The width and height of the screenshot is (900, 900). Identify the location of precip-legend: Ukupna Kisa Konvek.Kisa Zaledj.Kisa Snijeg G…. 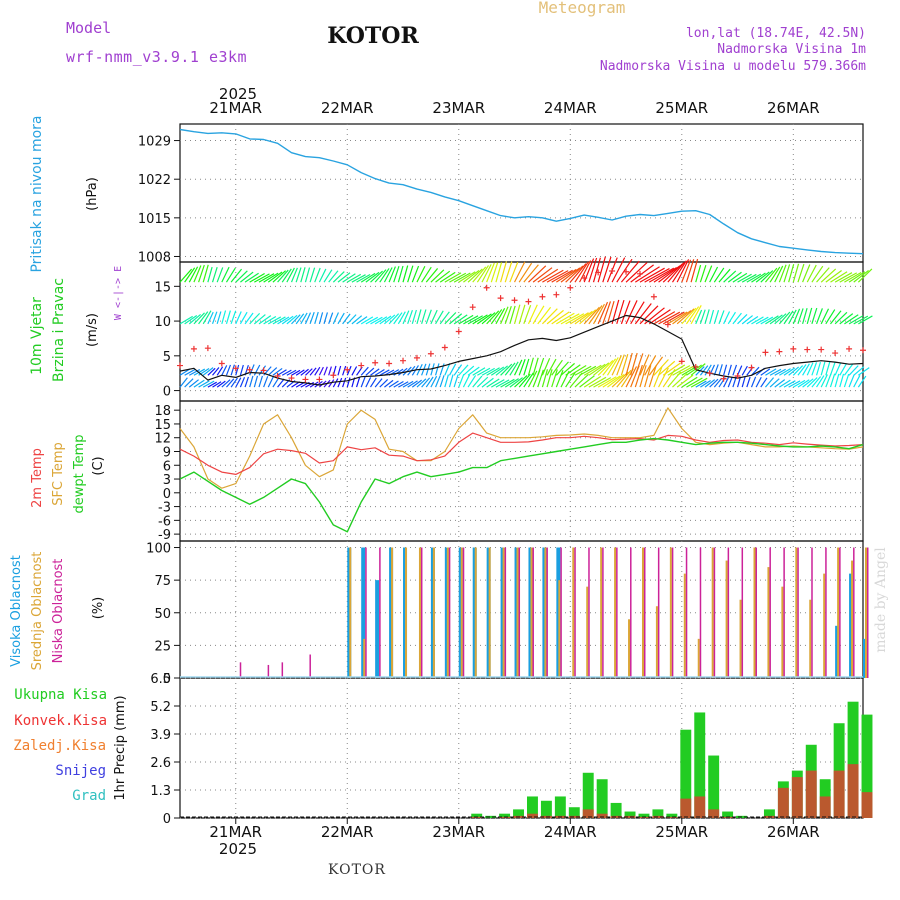
(60, 745).